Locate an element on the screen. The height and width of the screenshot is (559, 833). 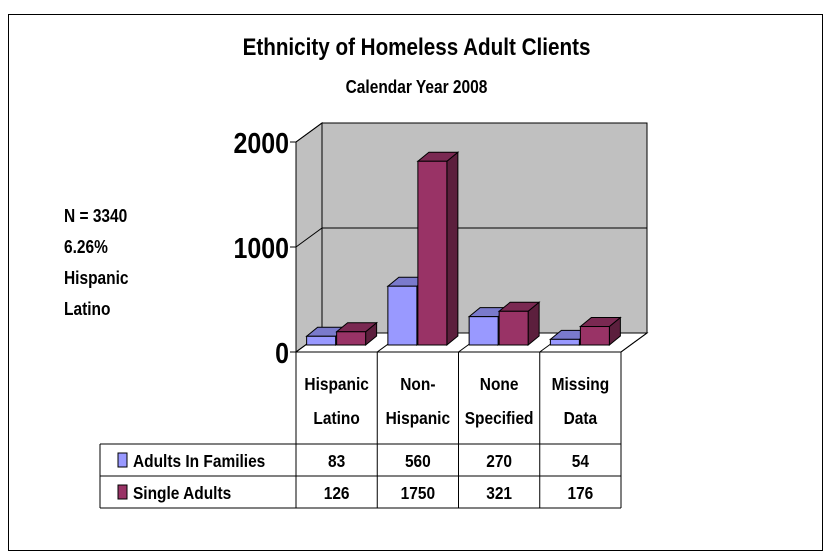
legend-label: Single Adults is located at coordinates (182, 493).